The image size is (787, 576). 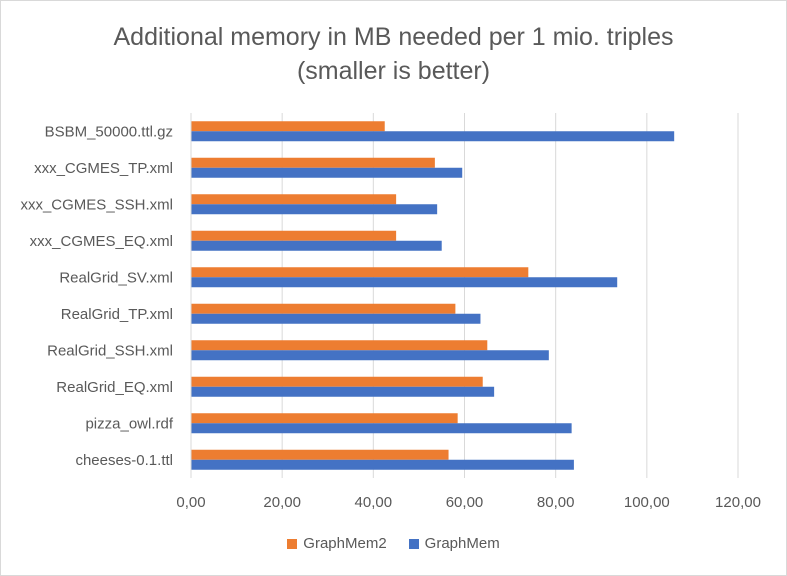 What do you see at coordinates (462, 543) in the screenshot?
I see `legend-label-graphmem: GraphMem` at bounding box center [462, 543].